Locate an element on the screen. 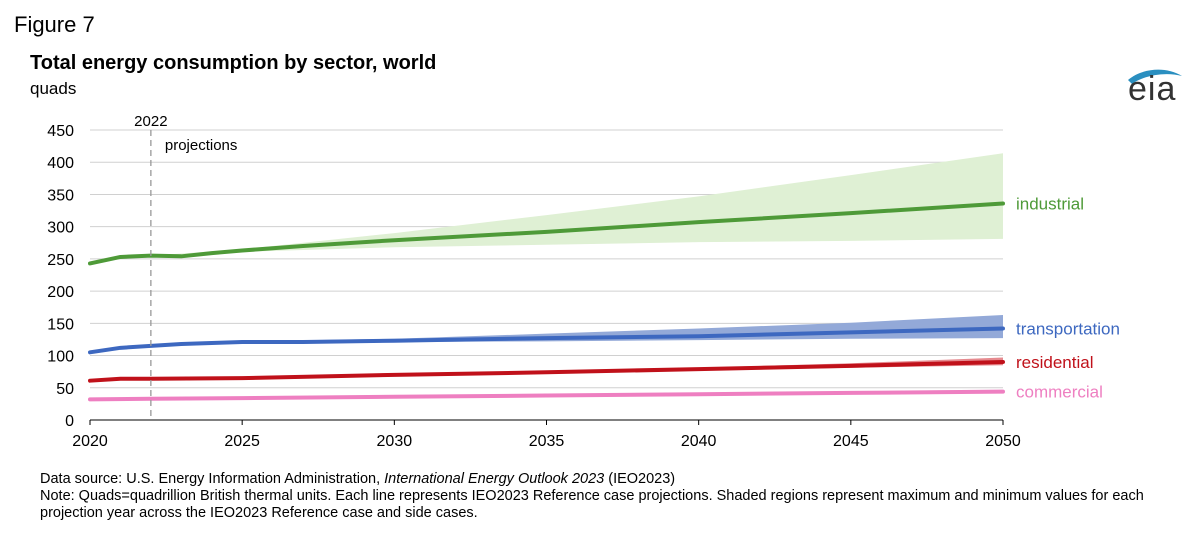 The image size is (1200, 544). x-tick-label-2040: 2040 is located at coordinates (699, 441).